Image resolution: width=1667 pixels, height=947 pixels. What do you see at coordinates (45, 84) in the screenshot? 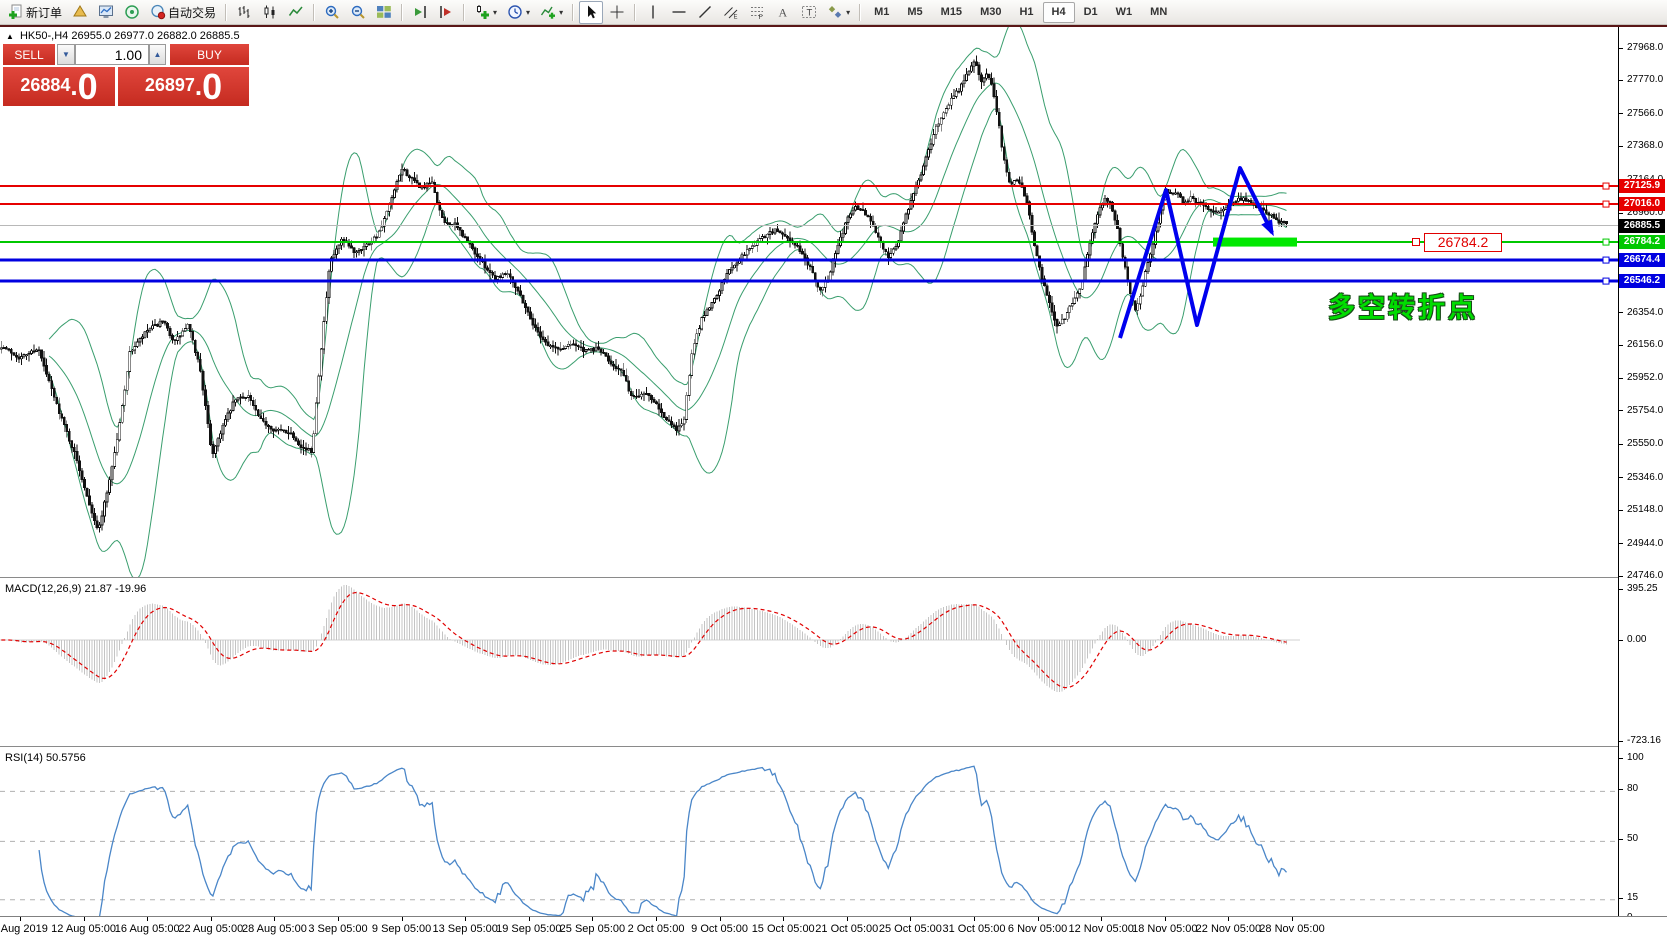
I see `sell-price-int: 26884` at bounding box center [45, 84].